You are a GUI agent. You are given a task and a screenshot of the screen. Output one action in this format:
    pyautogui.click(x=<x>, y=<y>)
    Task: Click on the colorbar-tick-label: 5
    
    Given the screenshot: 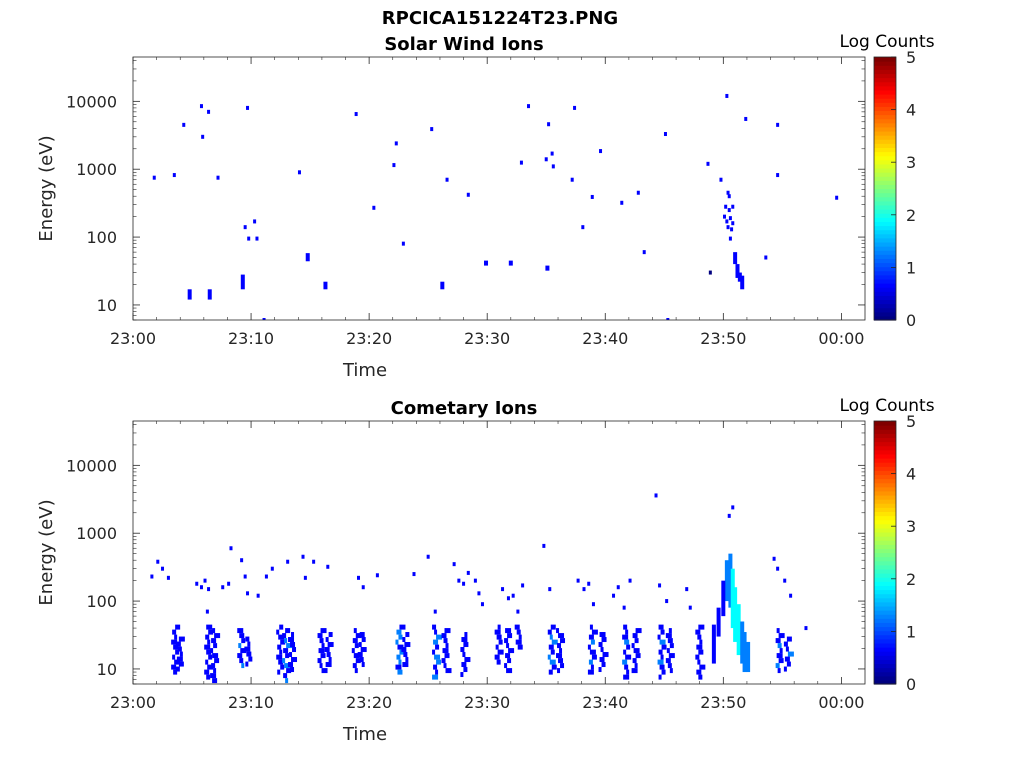 What is the action you would take?
    pyautogui.click(x=911, y=421)
    